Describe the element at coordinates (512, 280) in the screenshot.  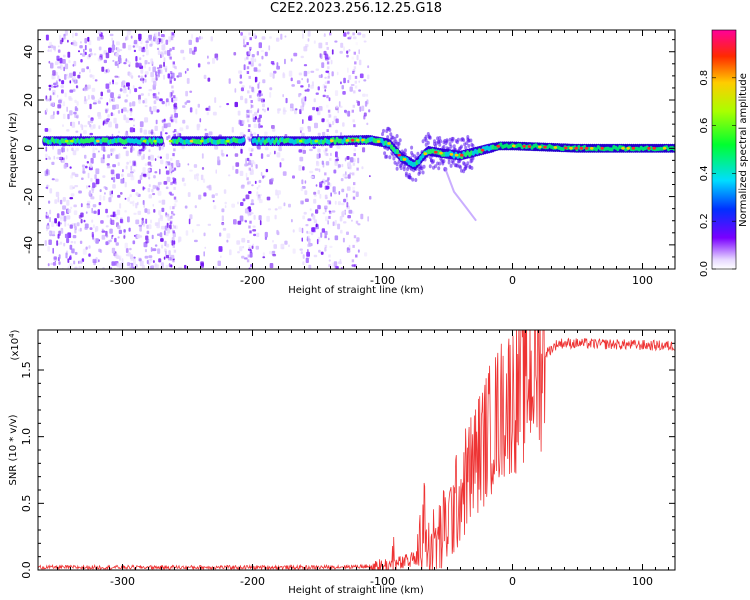
I see `x-tick-label: 0` at that location.